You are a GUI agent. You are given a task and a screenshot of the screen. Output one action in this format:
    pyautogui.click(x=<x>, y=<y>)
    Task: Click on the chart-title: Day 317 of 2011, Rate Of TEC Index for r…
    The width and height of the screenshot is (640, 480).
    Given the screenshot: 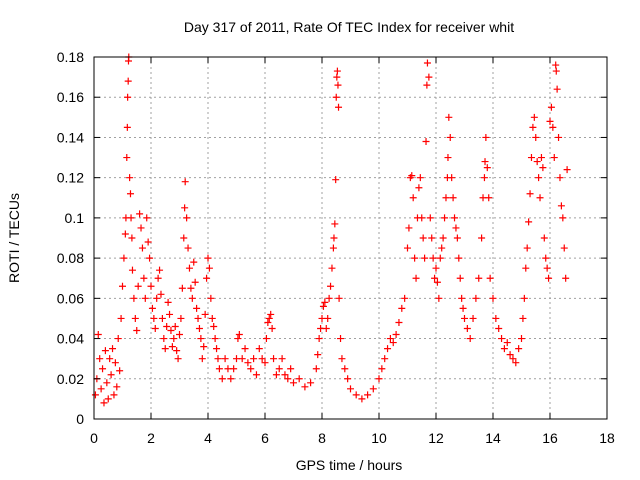 What is the action you would take?
    pyautogui.click(x=349, y=27)
    